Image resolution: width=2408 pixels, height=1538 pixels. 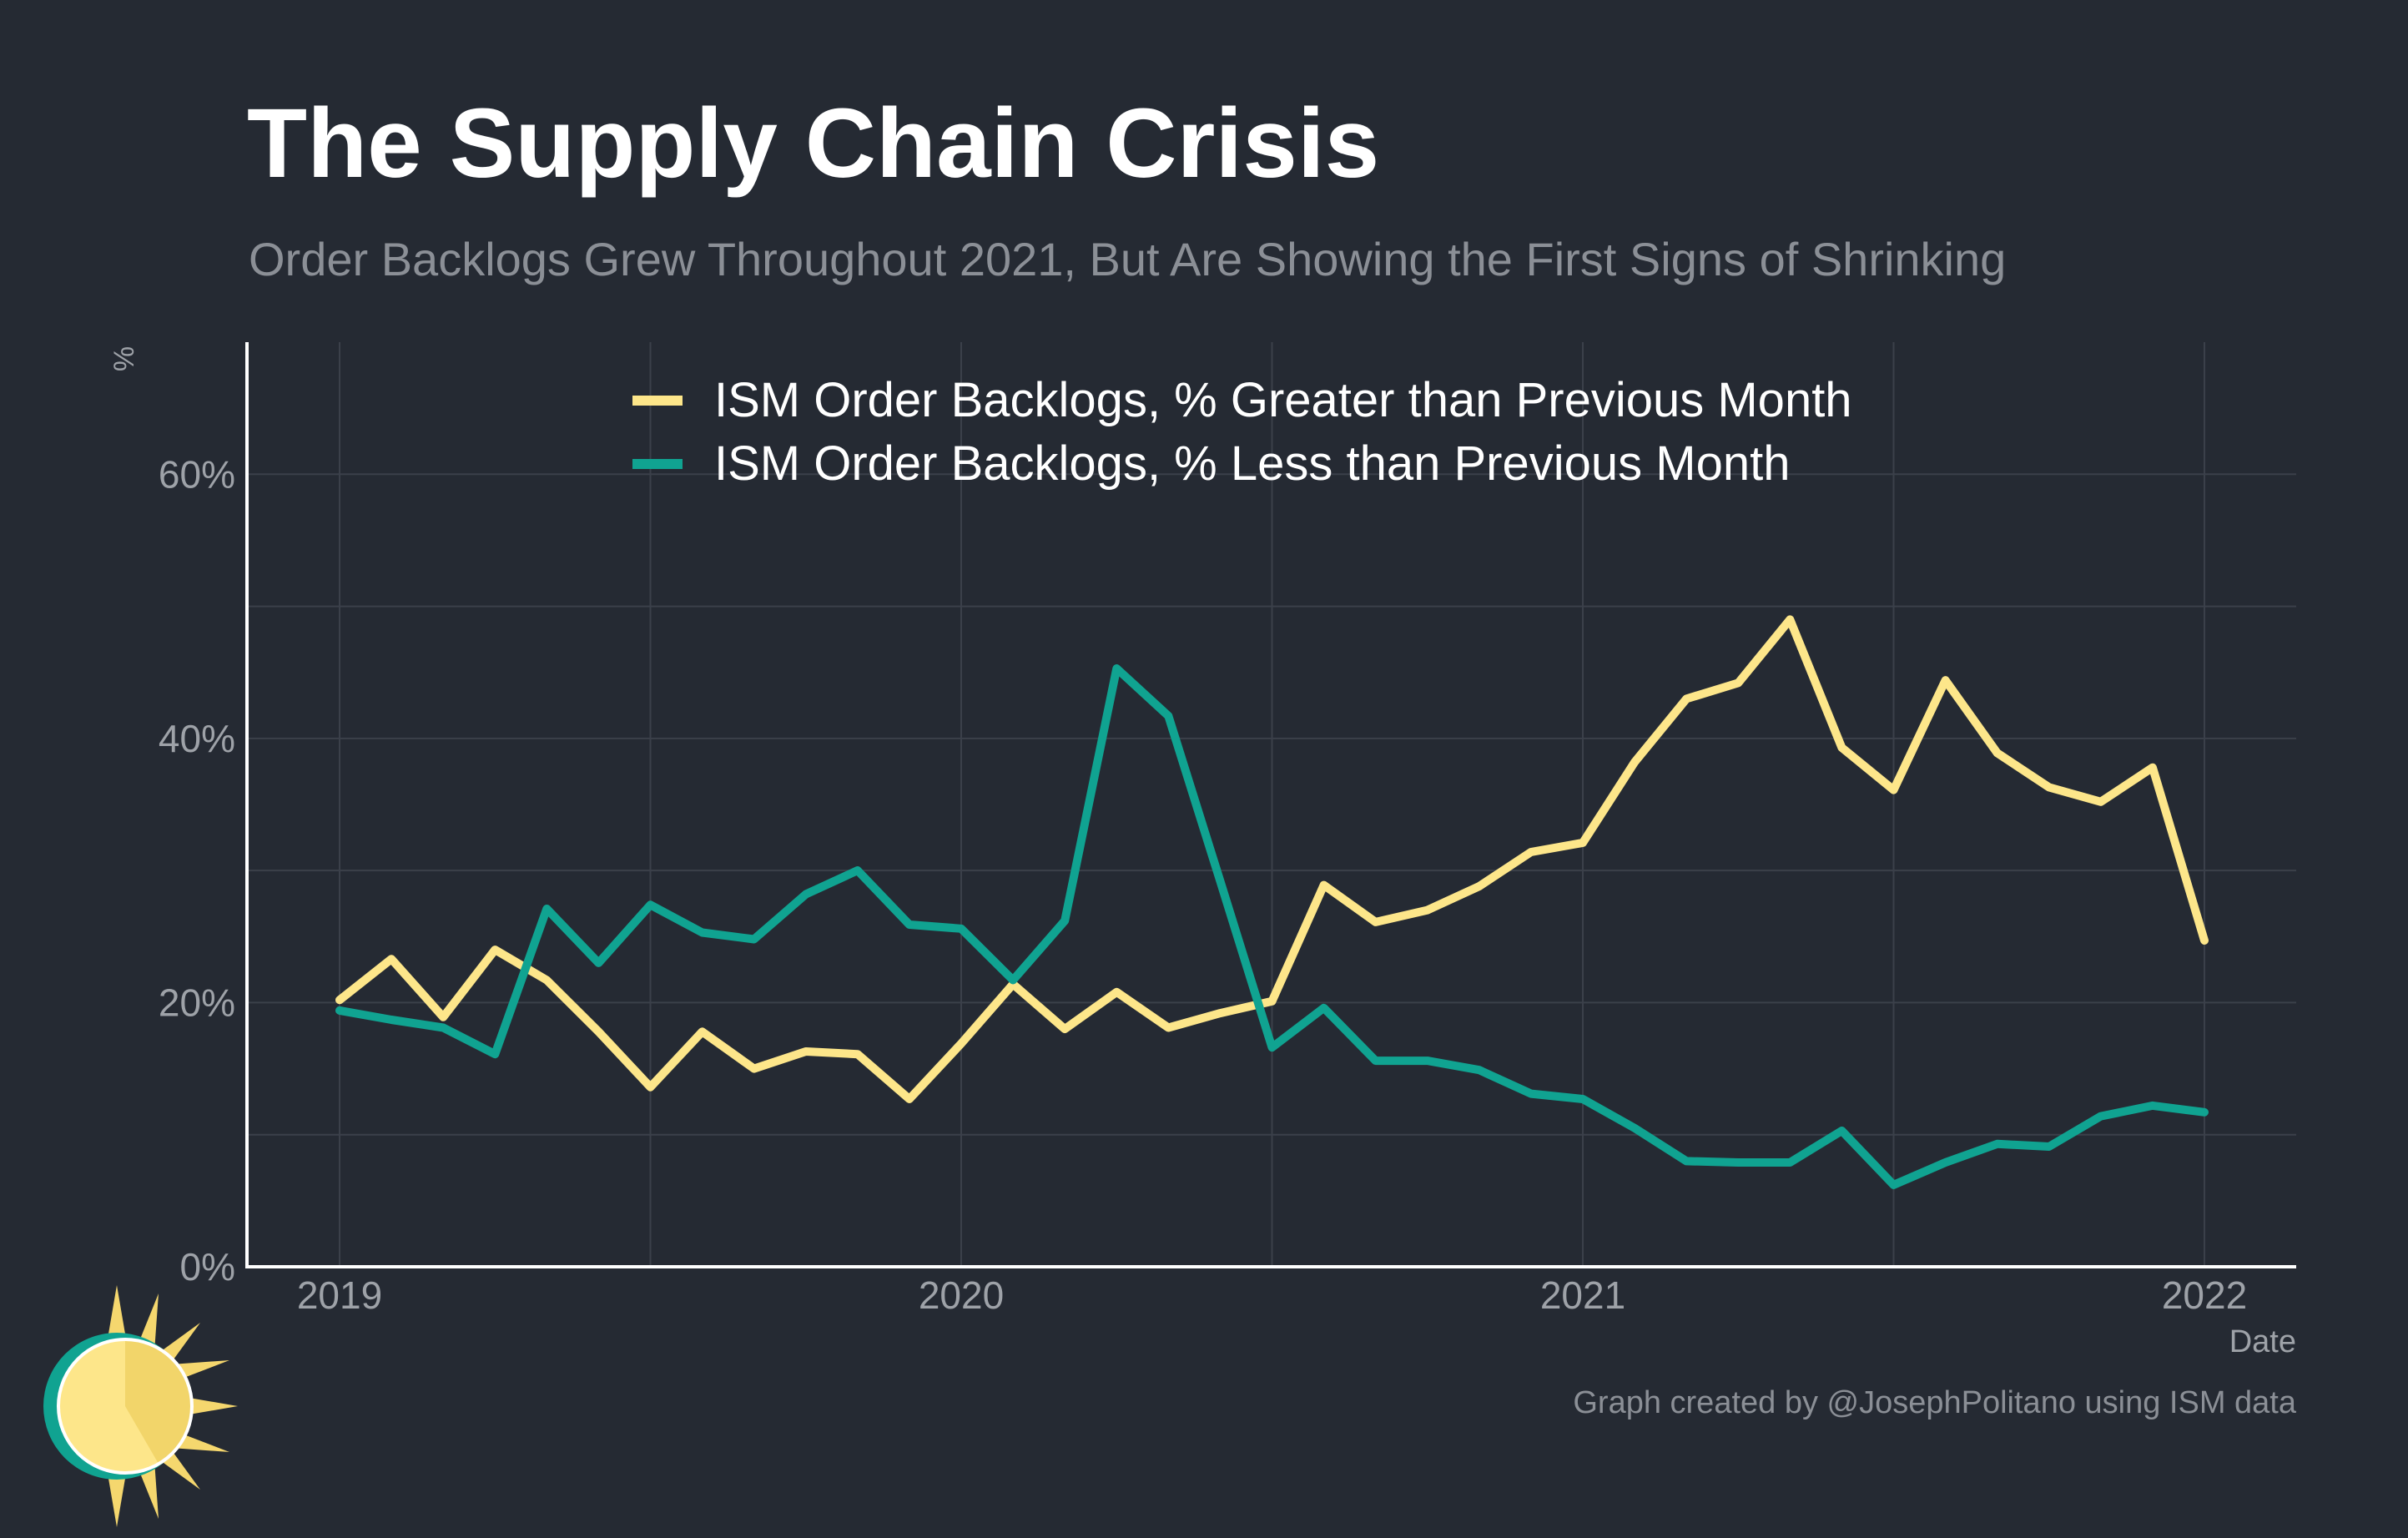 What do you see at coordinates (140, 1406) in the screenshot?
I see `sun-logo-icon` at bounding box center [140, 1406].